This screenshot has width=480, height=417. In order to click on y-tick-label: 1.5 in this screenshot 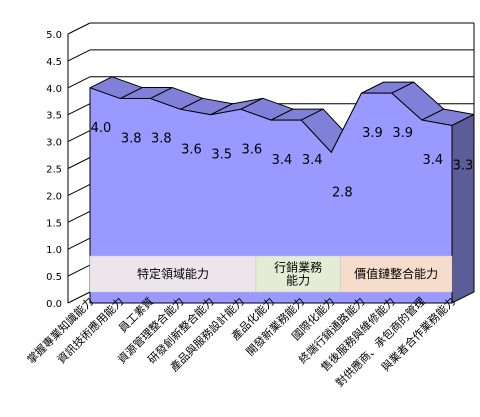, I will do `click(54, 223)`.